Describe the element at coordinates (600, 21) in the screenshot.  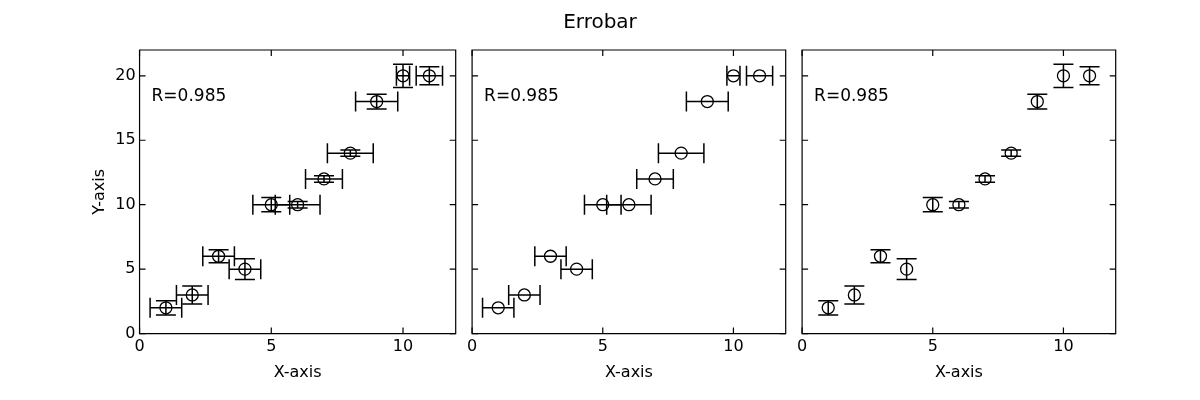
I see `text: Errobar` at that location.